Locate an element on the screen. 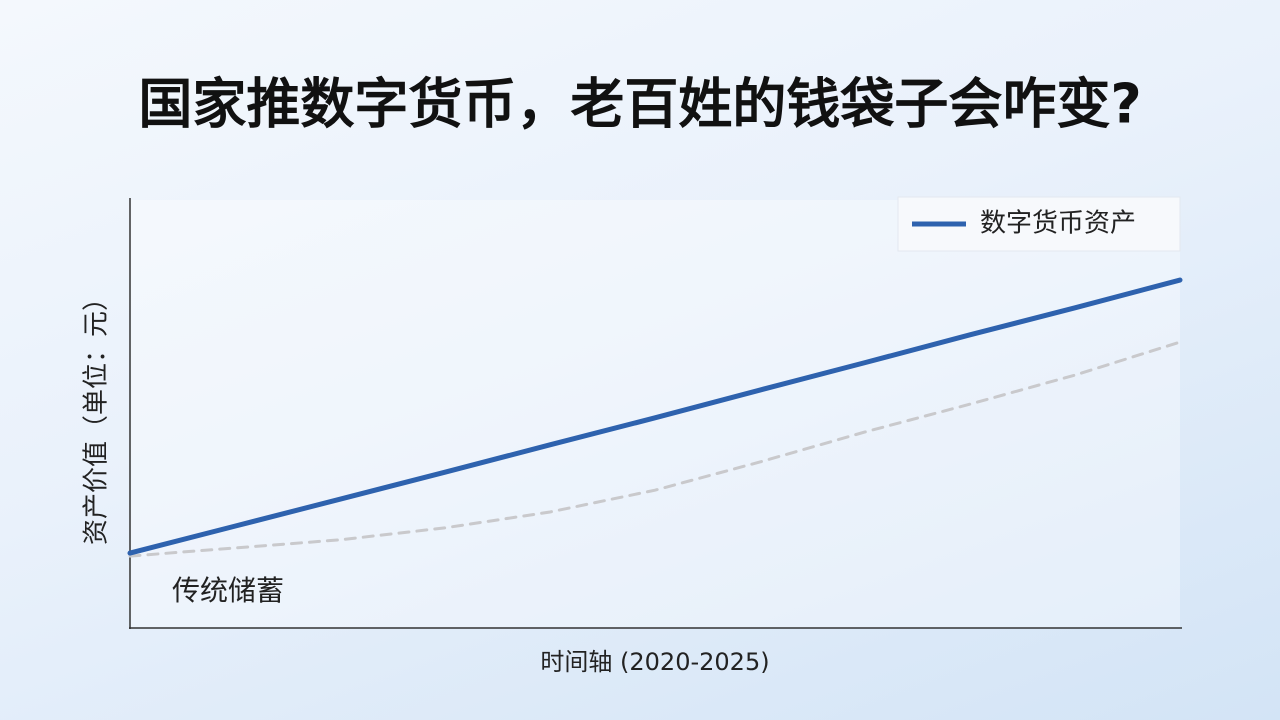 The image size is (1280, 720). legend: 数字货币资产 is located at coordinates (1039, 224).